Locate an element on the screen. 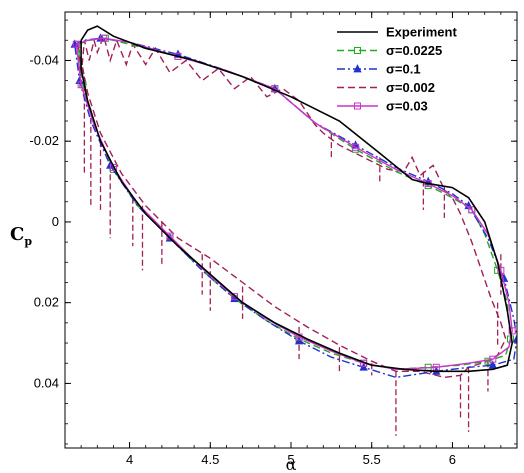 Image resolution: width=524 pixels, height=473 pixels. legend: Experiment σ=0.0225 σ=0.1 σ=0.002 σ=0.03 is located at coordinates (397, 69).